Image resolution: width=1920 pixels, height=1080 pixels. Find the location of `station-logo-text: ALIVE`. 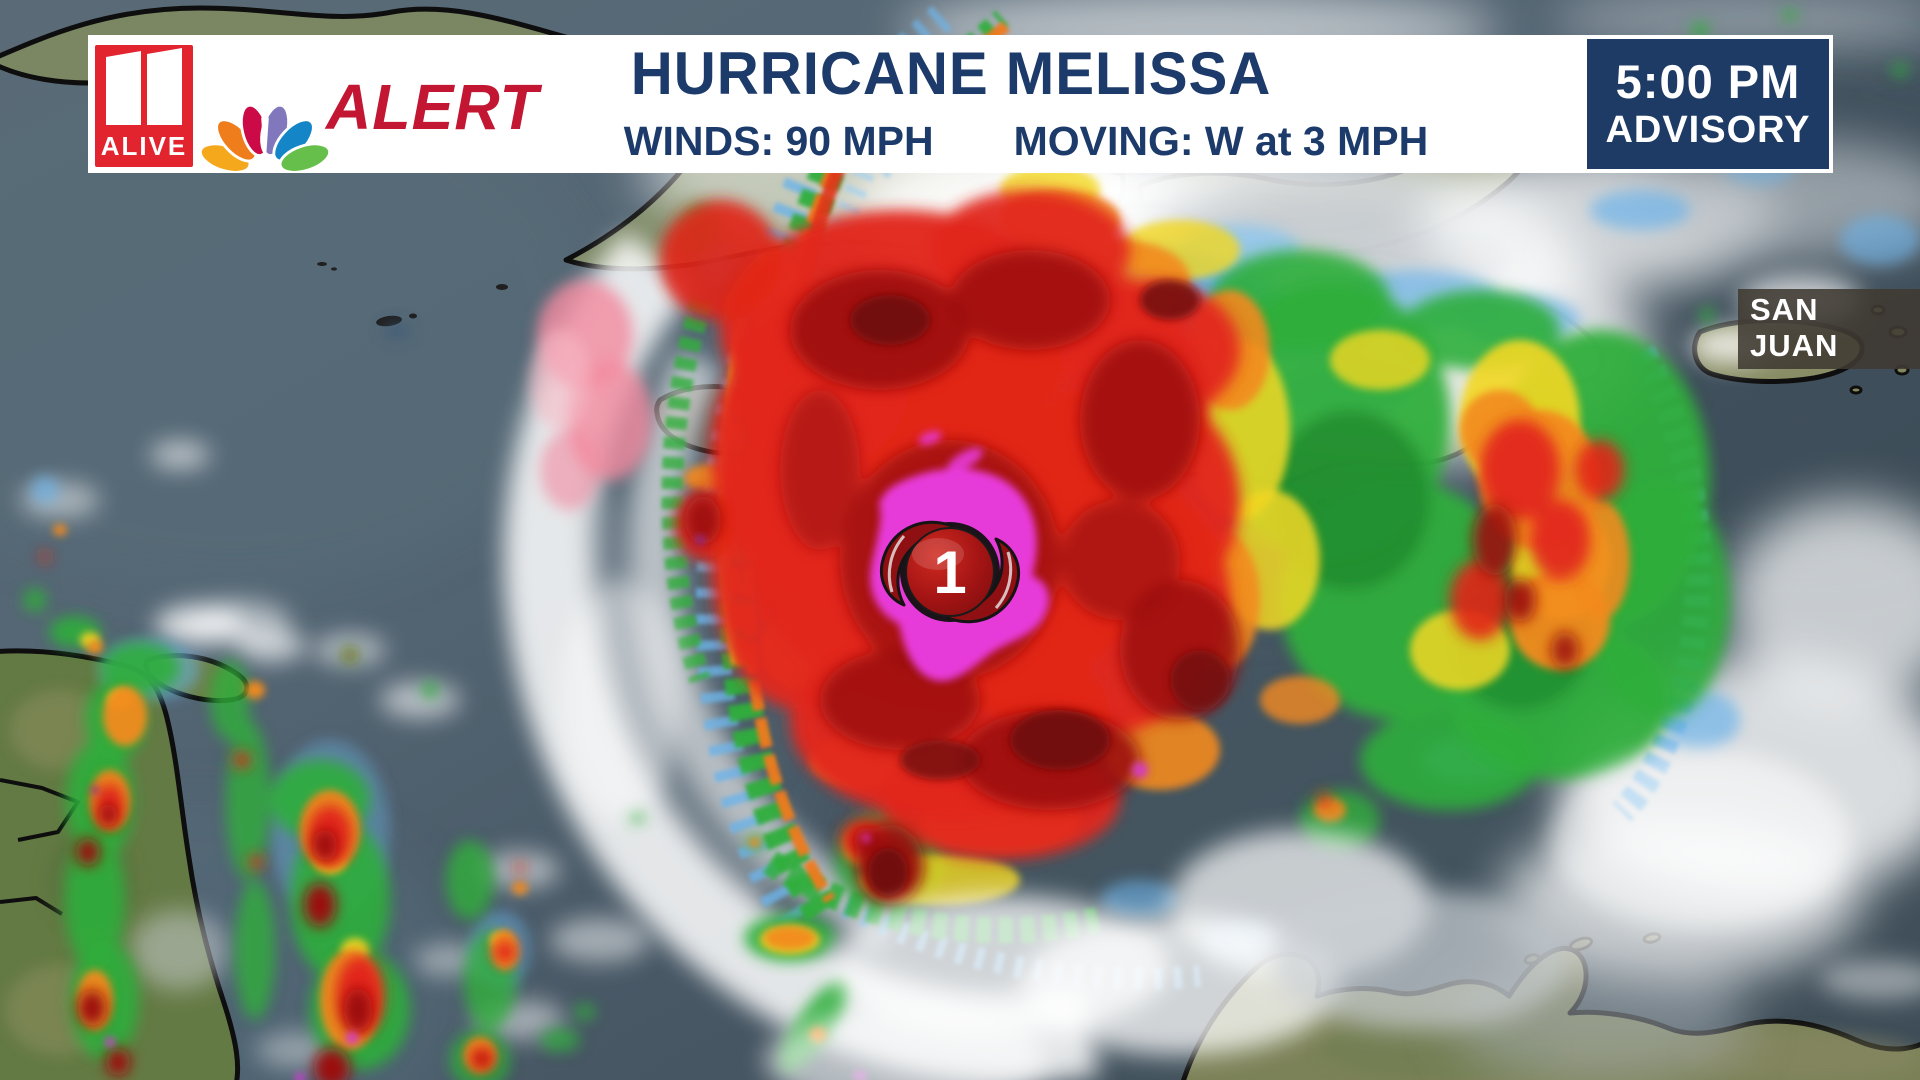

station-logo-text: ALIVE is located at coordinates (144, 146).